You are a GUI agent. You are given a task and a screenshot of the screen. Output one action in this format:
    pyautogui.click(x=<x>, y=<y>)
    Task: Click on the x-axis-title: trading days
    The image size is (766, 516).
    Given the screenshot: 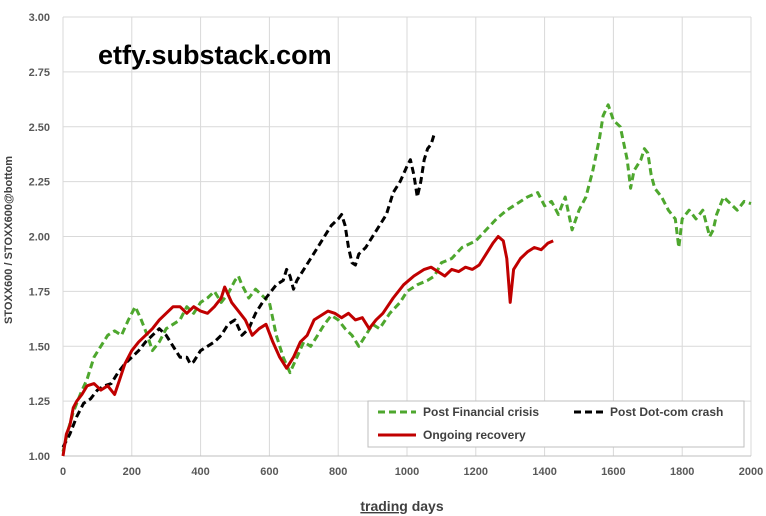 What is the action you would take?
    pyautogui.click(x=401, y=506)
    